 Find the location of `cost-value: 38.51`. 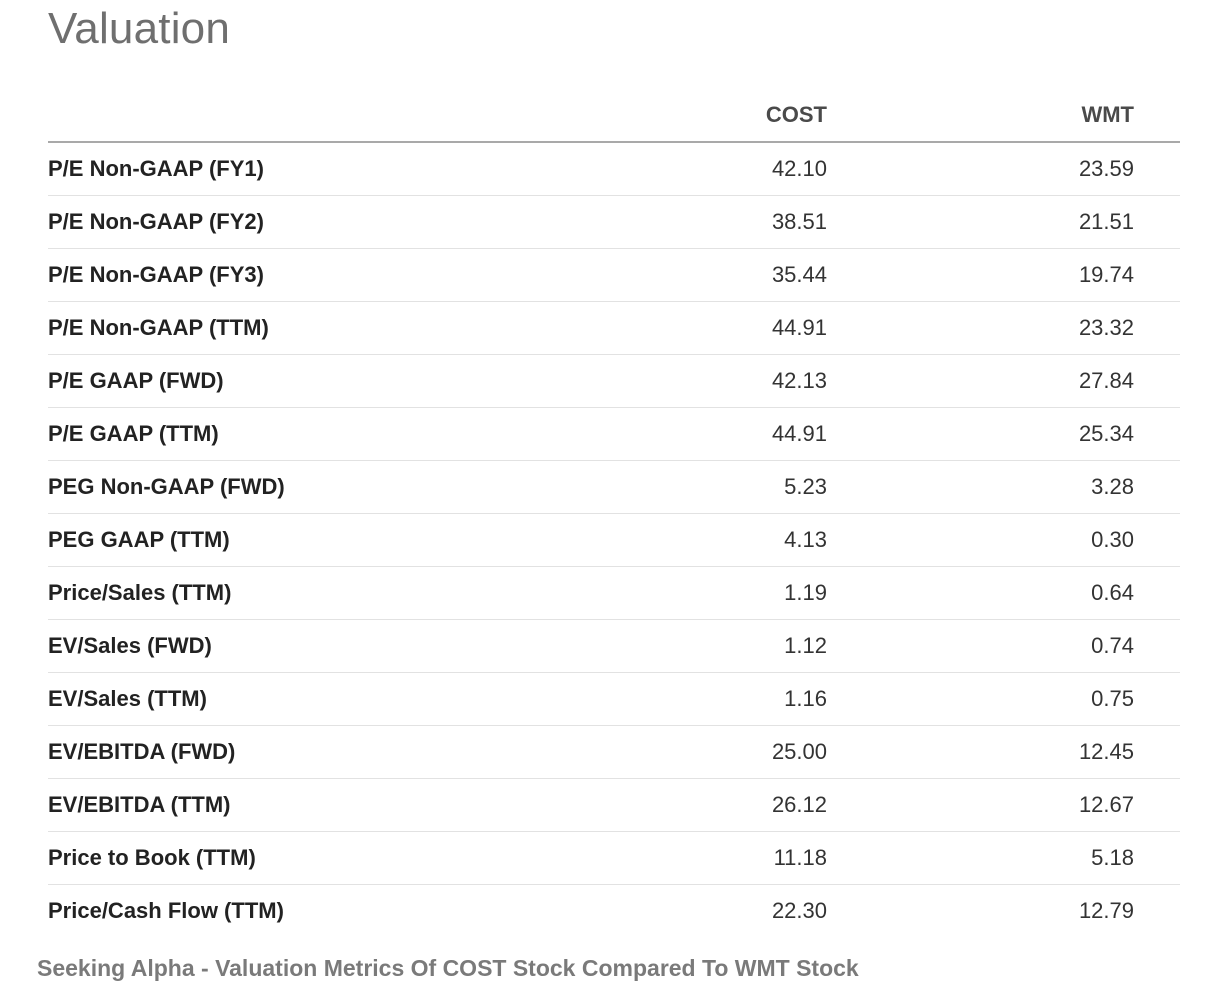

cost-value: 38.51 is located at coordinates (799, 221).